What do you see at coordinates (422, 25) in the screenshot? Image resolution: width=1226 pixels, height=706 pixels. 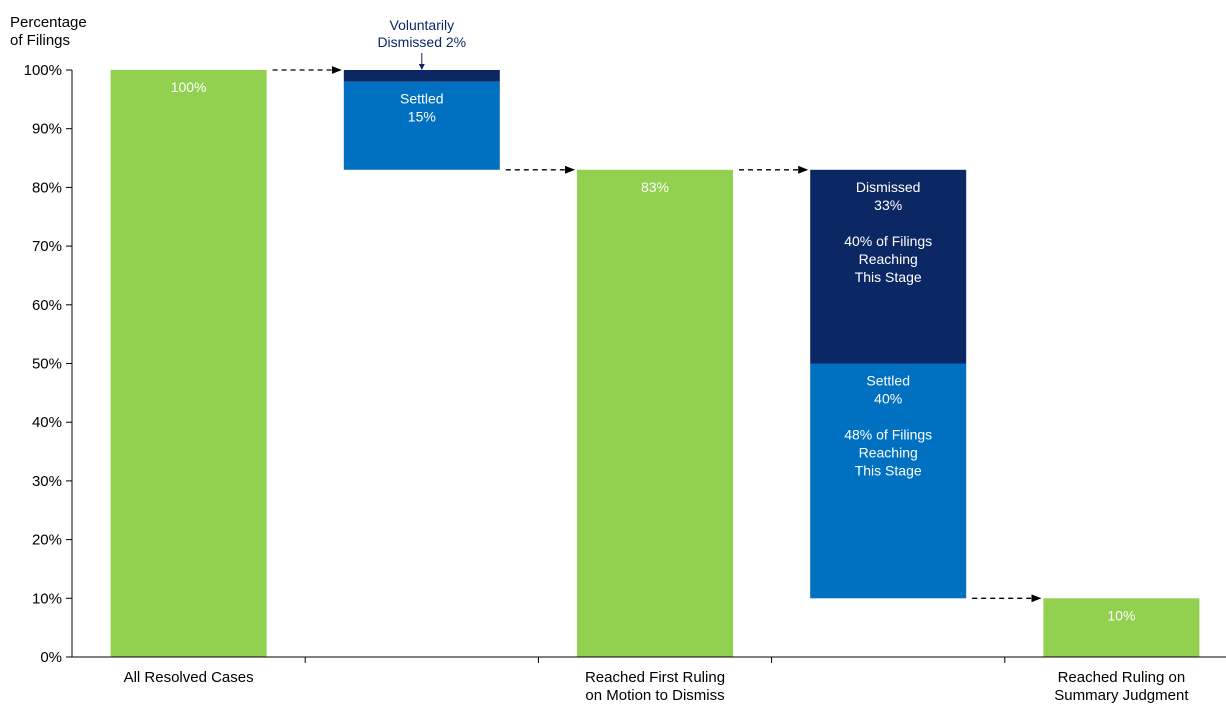 I see `annotation-text: Voluntarily` at bounding box center [422, 25].